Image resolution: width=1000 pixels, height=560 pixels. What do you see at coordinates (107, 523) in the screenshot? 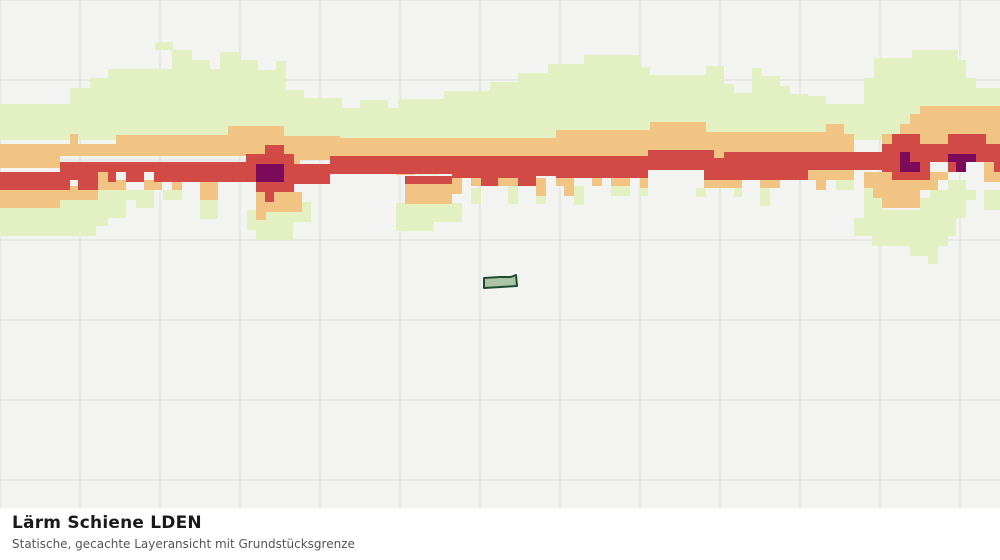
I see `layer-title: Lärm Schiene LDEN` at bounding box center [107, 523].